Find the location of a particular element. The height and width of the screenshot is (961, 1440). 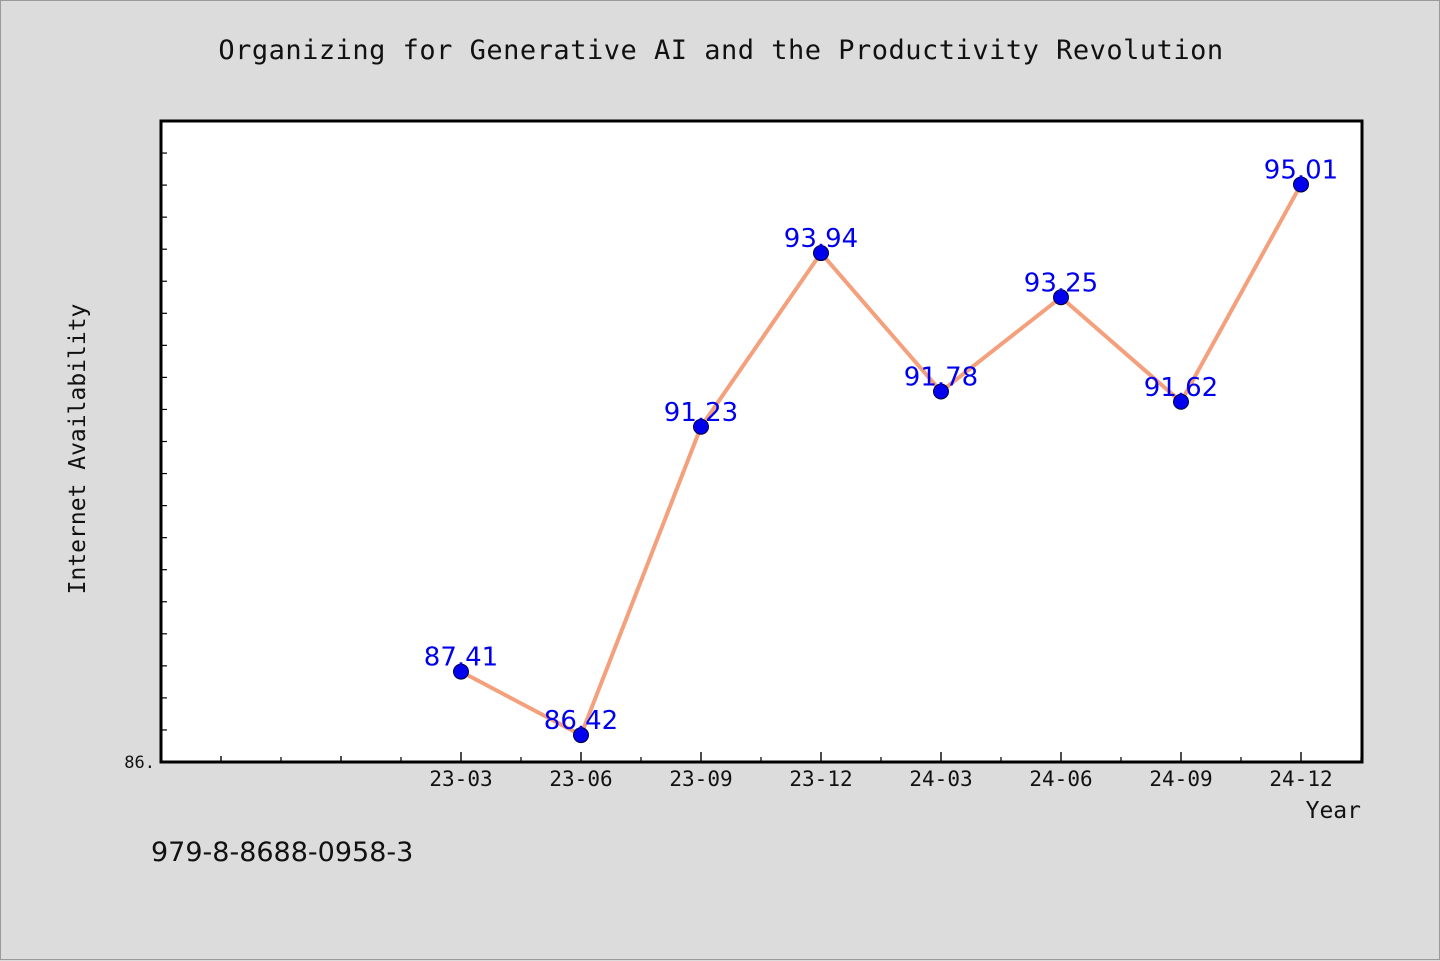

x-tick-label: 24-09 is located at coordinates (1180, 779).